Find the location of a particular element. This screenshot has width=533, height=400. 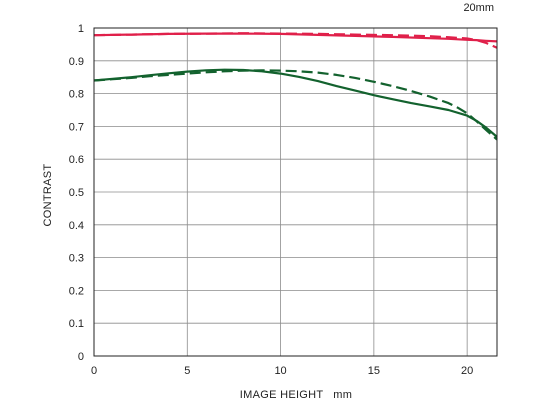

series-line-2-dashed is located at coordinates (295, 40).